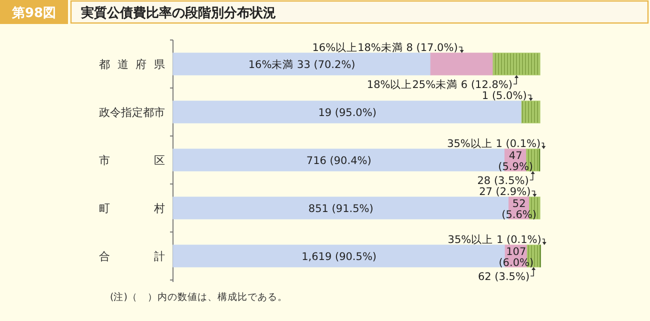 The width and height of the screenshot is (650, 321). What do you see at coordinates (341, 209) in the screenshot?
I see `data-label: 851 (91.5%)` at bounding box center [341, 209].